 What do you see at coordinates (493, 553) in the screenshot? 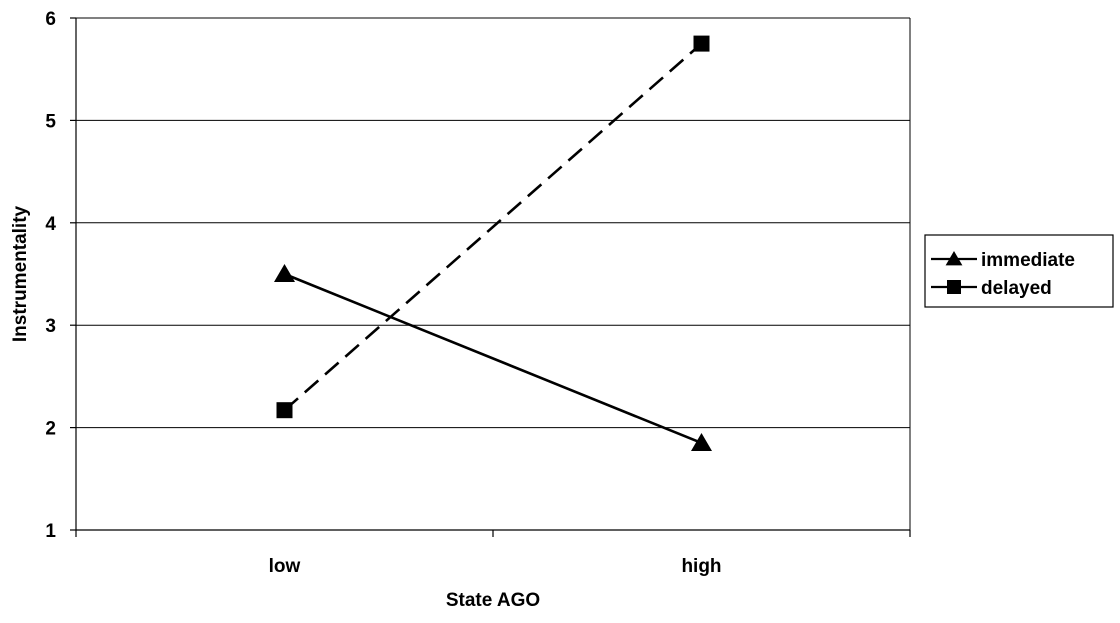
I see `x-axis-ticks: low high` at bounding box center [493, 553].